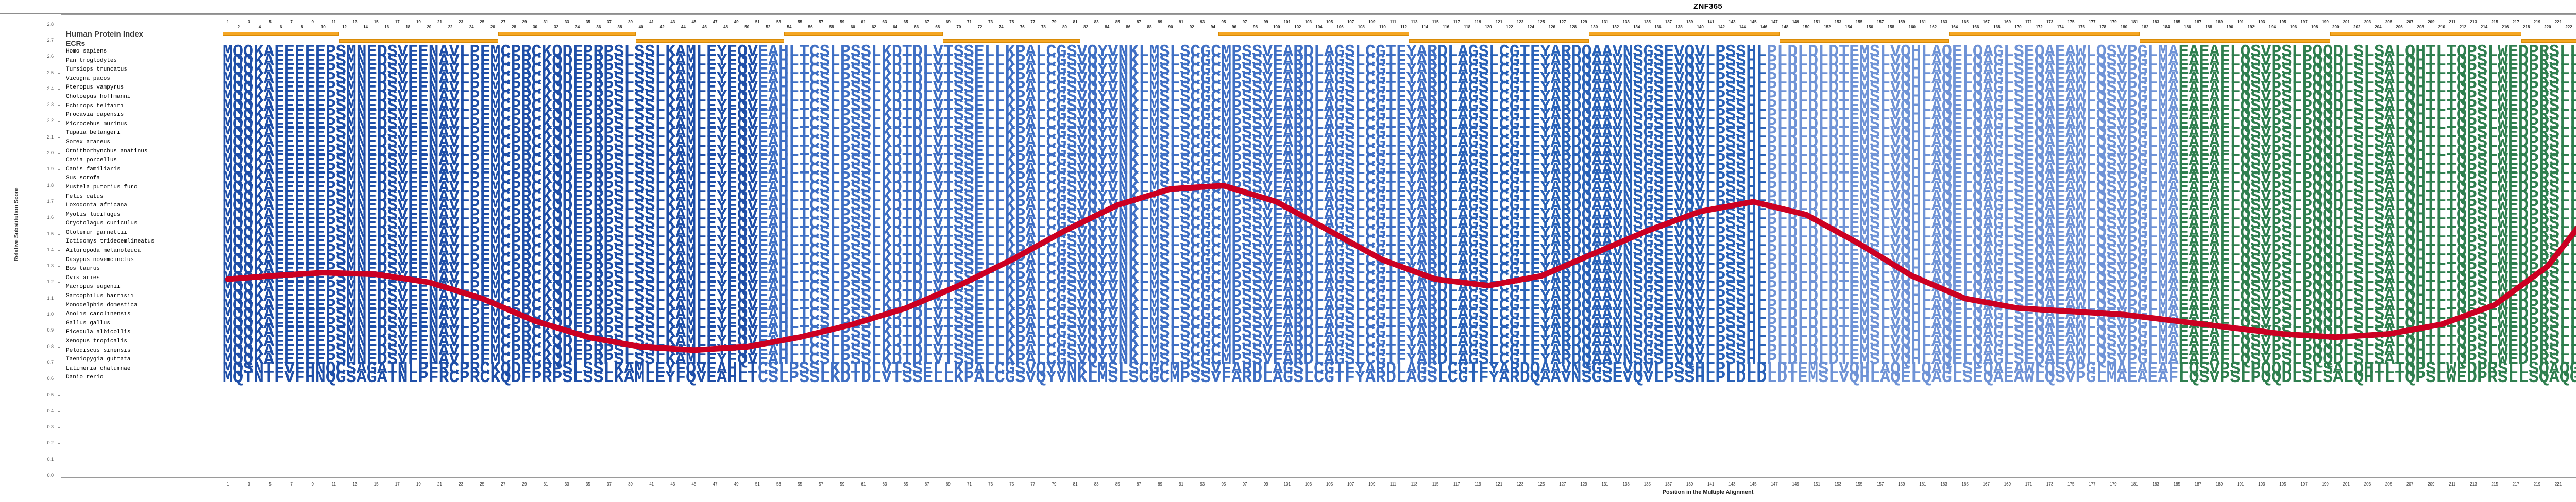 The height and width of the screenshot is (502, 2576). I want to click on x-tick-label: 221, so click(2558, 485).